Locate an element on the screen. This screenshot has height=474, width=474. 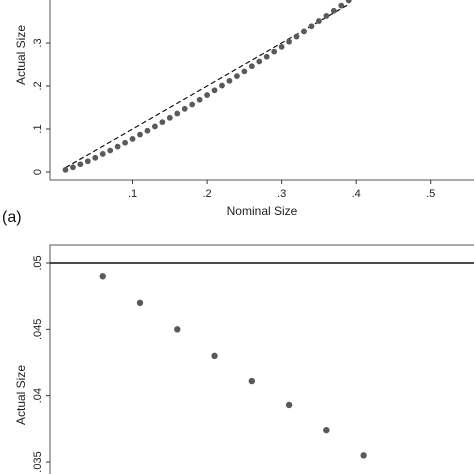
panel-a-x-tick-label: .2 is located at coordinates (206, 194).